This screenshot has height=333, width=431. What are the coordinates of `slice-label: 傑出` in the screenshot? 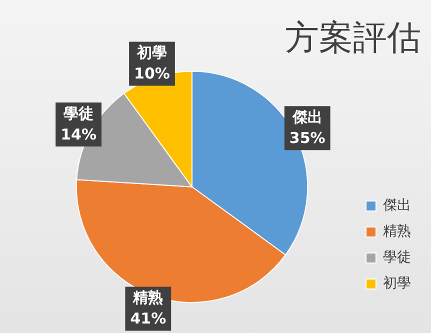 It's located at (306, 117).